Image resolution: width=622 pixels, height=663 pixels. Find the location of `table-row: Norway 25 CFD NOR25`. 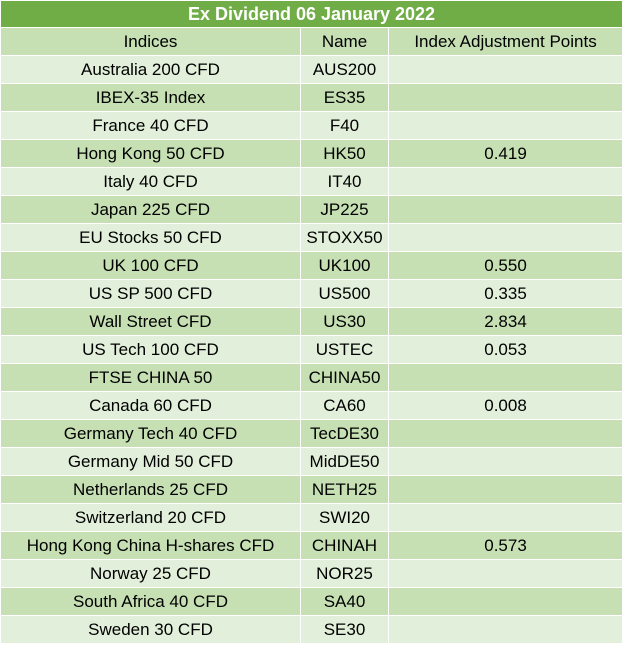

table-row: Norway 25 CFD NOR25 is located at coordinates (311, 573).